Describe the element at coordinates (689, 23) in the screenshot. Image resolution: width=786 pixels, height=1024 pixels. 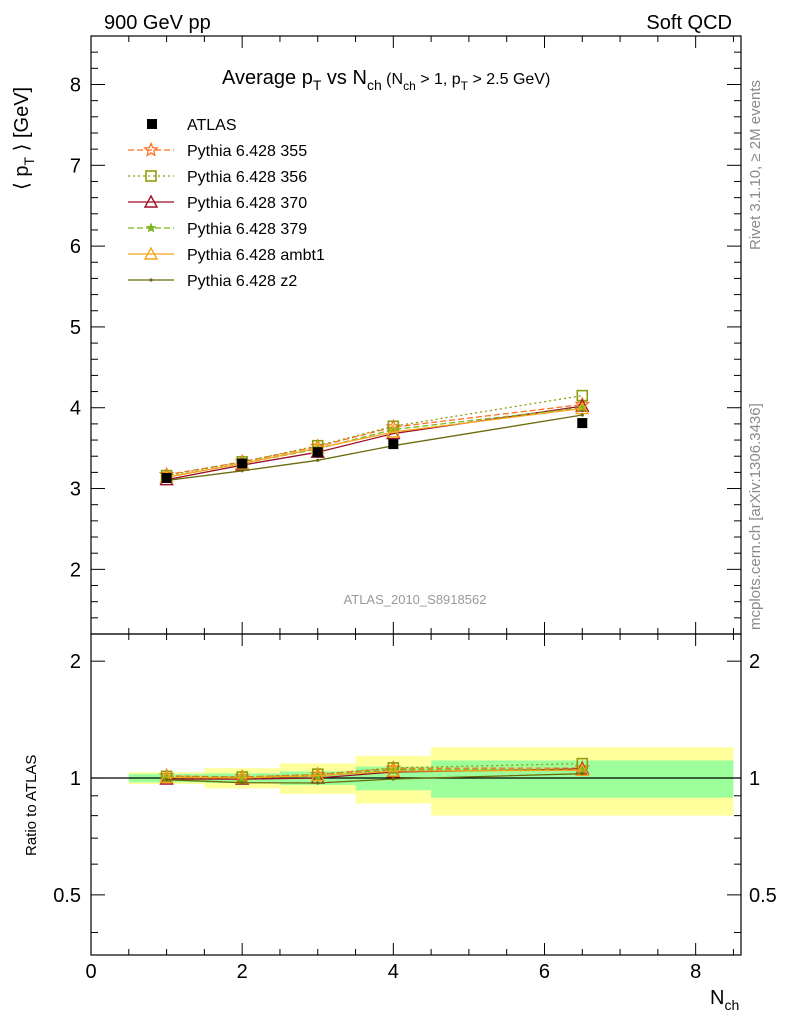
I see `header-right: Soft QCD` at that location.